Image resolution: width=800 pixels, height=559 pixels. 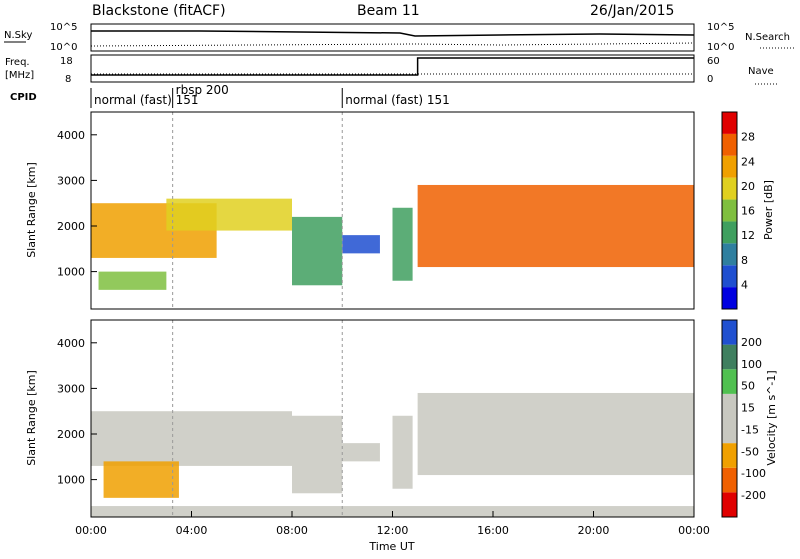 I want to click on x-axis-label: Time UT, so click(x=391, y=546).